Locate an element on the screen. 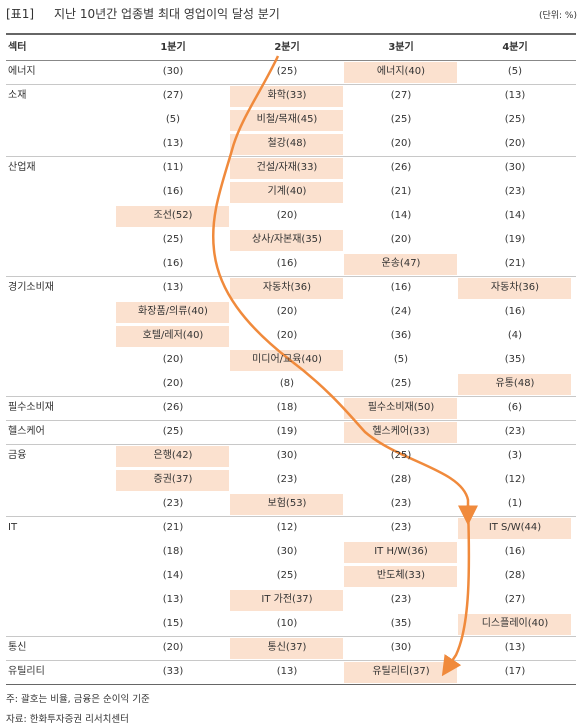 The height and width of the screenshot is (723, 587). column-header: 4분기 is located at coordinates (515, 47).